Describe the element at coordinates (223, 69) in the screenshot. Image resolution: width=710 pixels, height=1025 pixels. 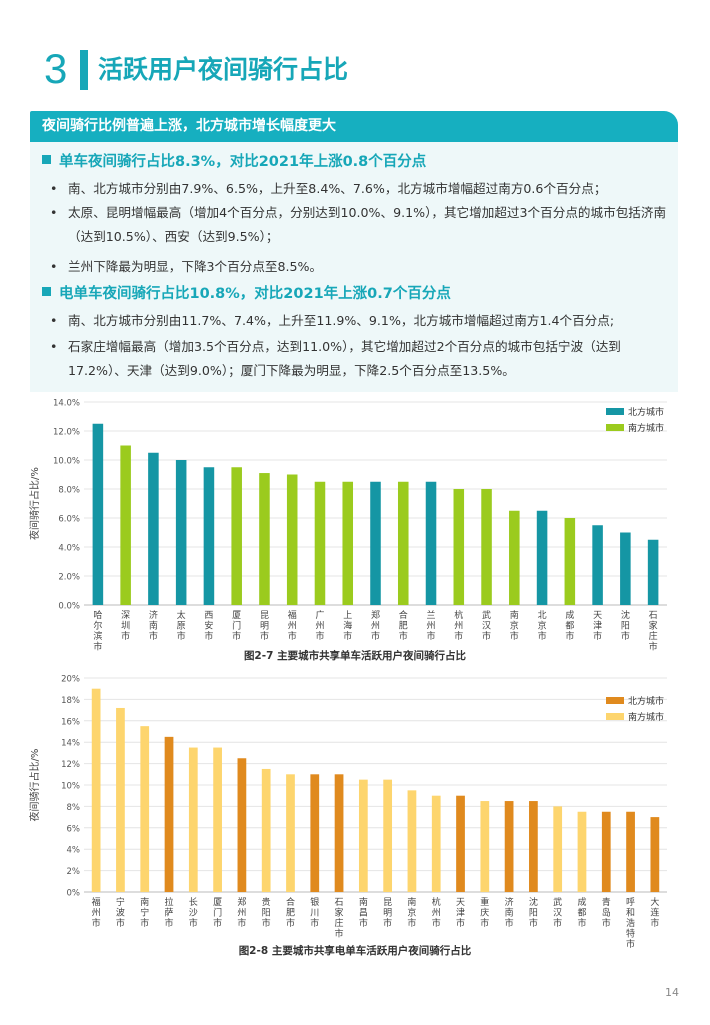
I see `section-title: 活跃用户夜间骑行占比` at that location.